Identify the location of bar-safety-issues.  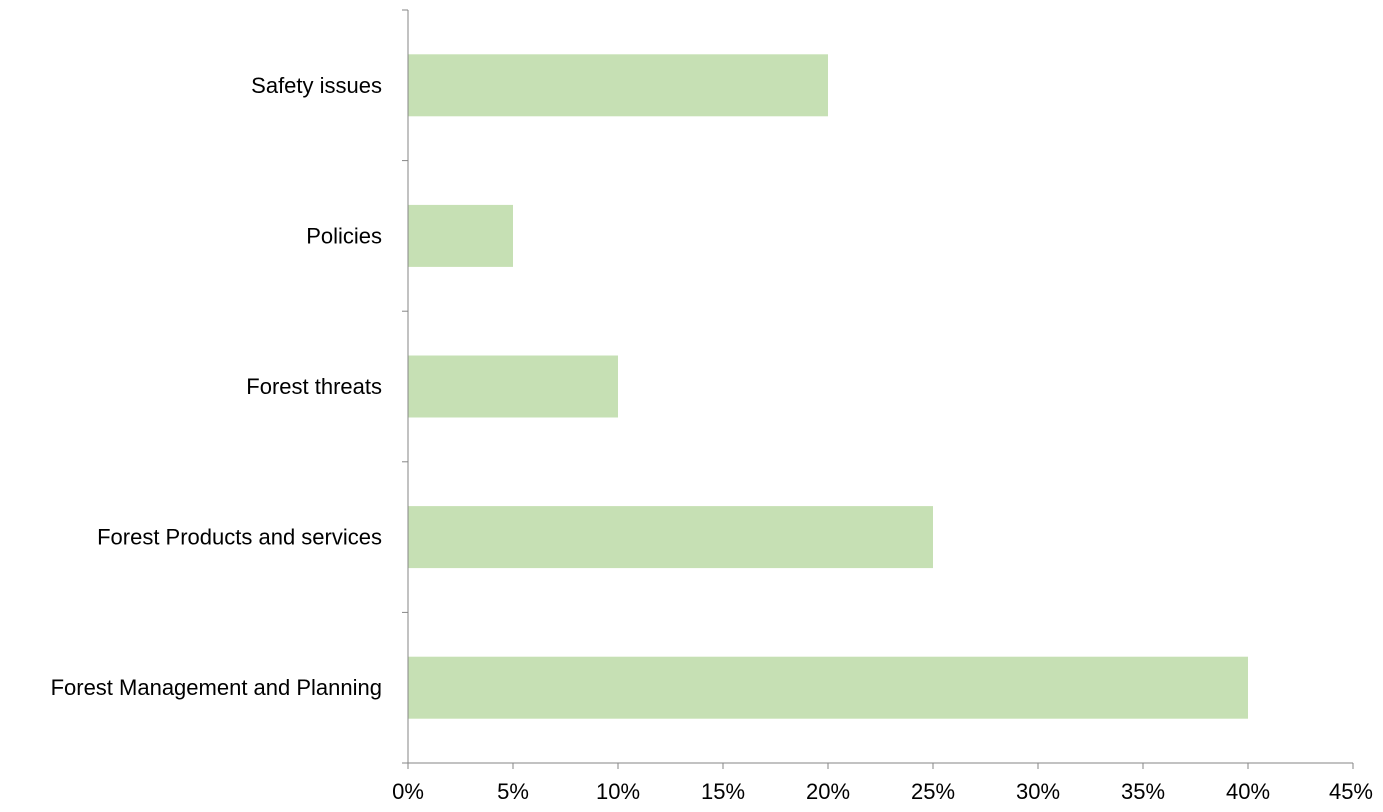
(618, 85).